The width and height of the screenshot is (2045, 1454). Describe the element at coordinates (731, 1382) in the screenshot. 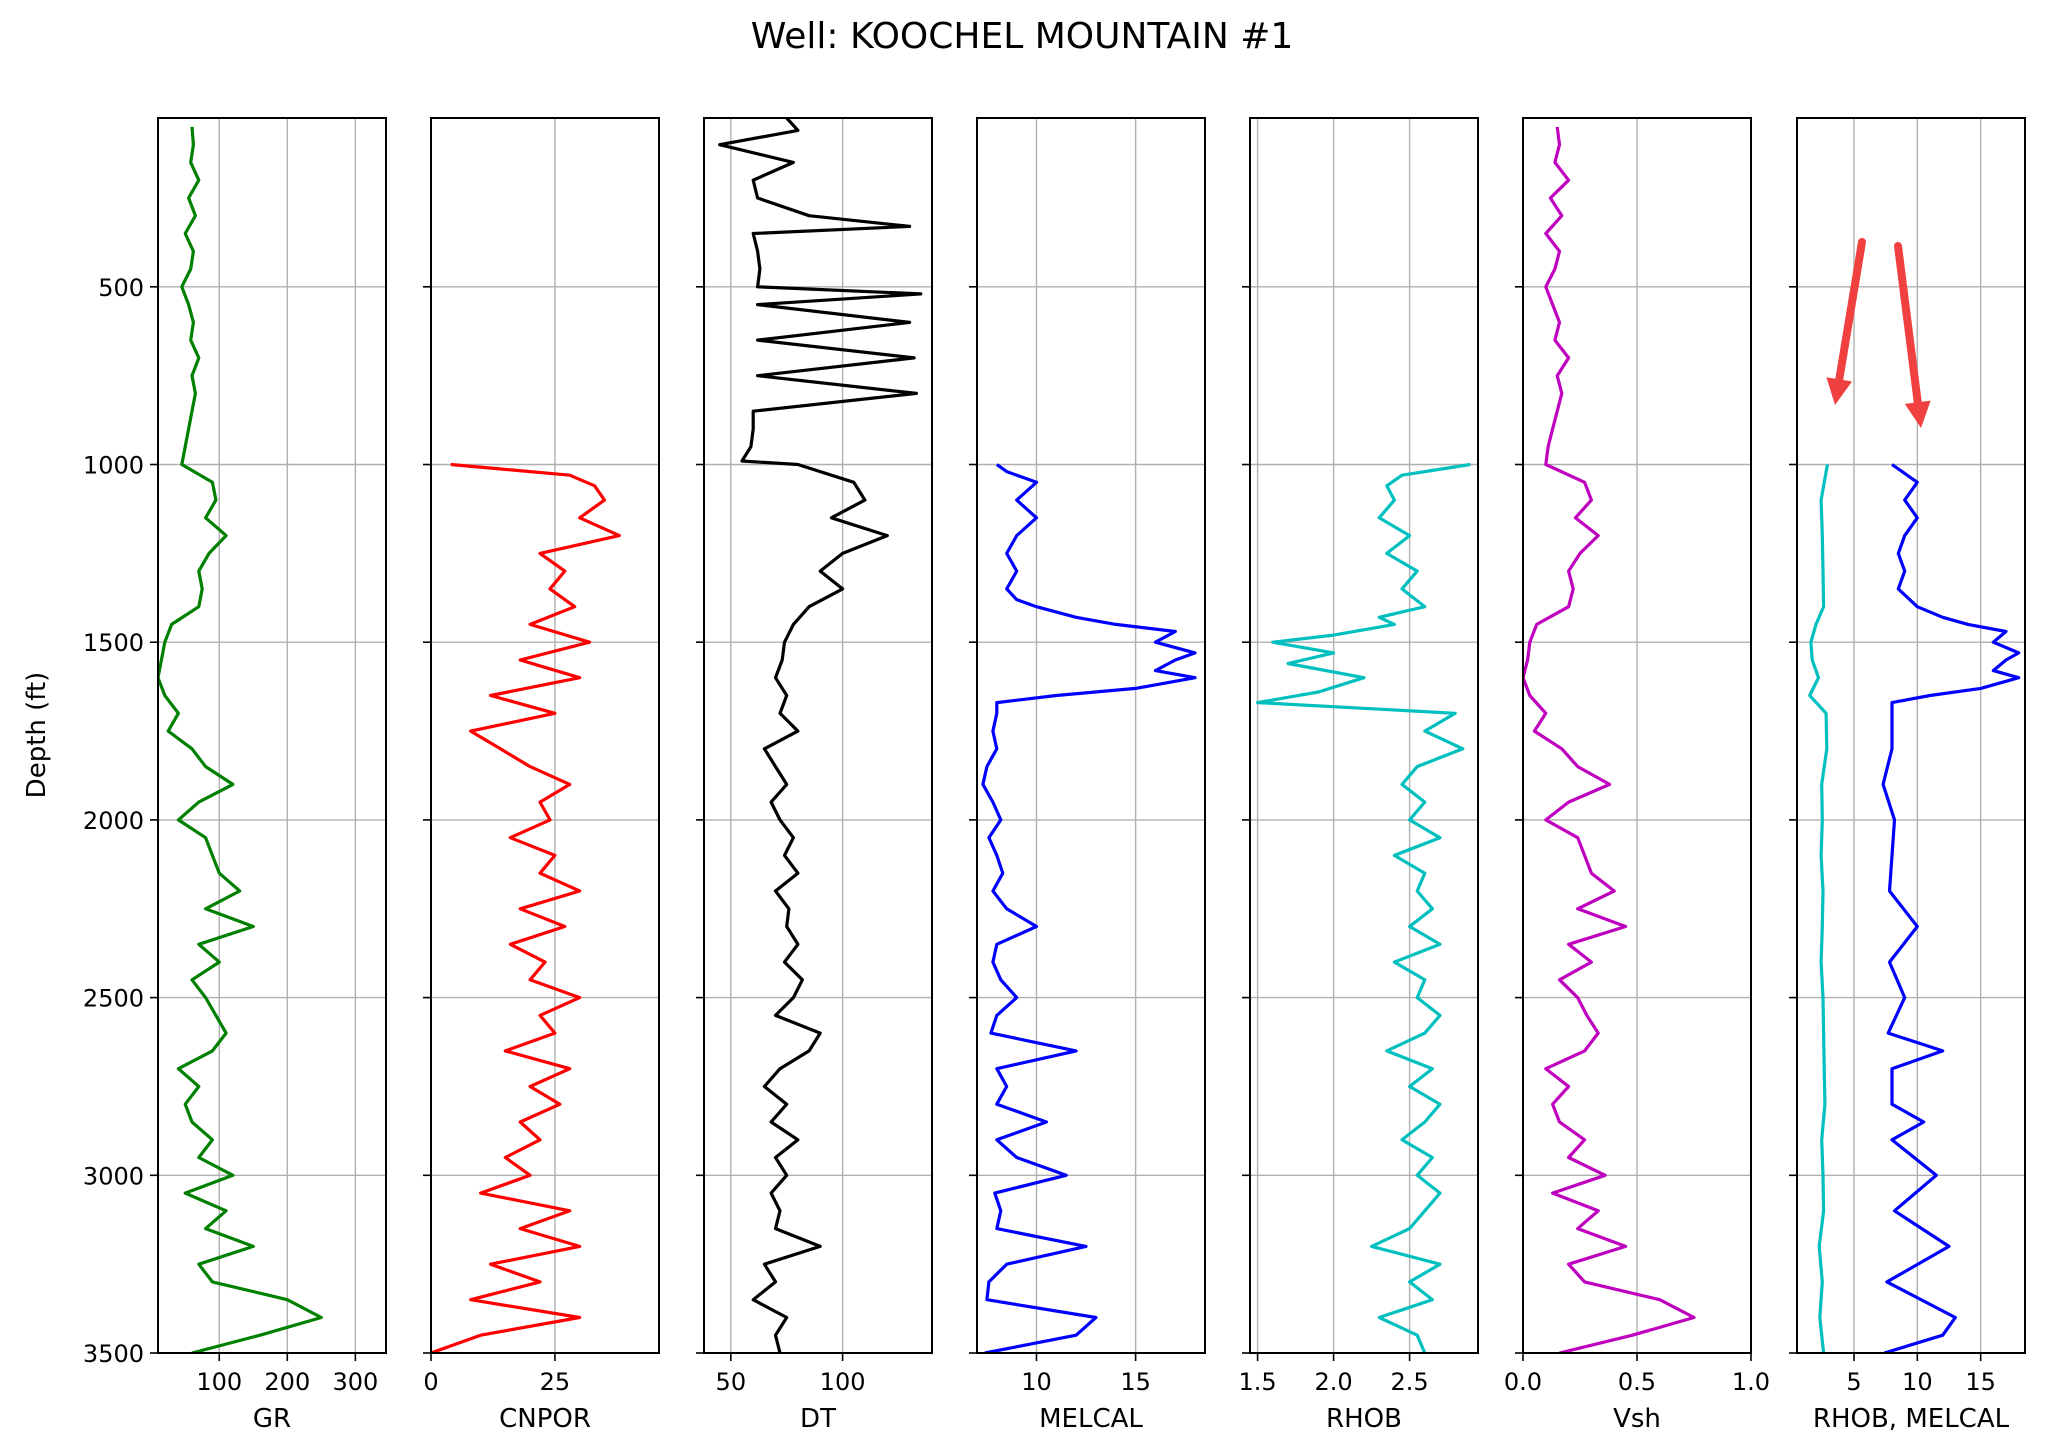

I see `x-tick-label: 50` at that location.